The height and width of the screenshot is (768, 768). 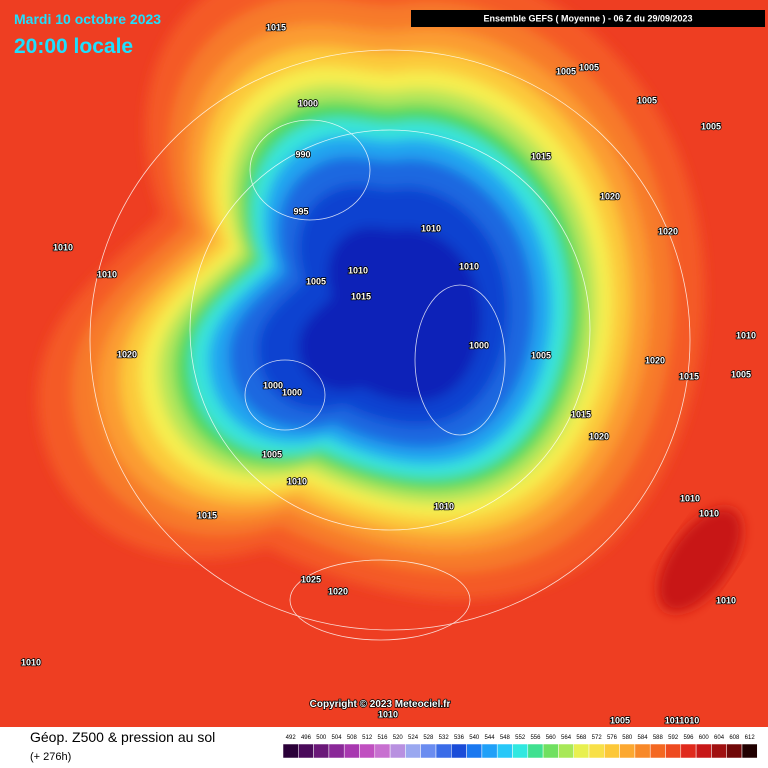 I want to click on scale-label: 556, so click(x=535, y=738).